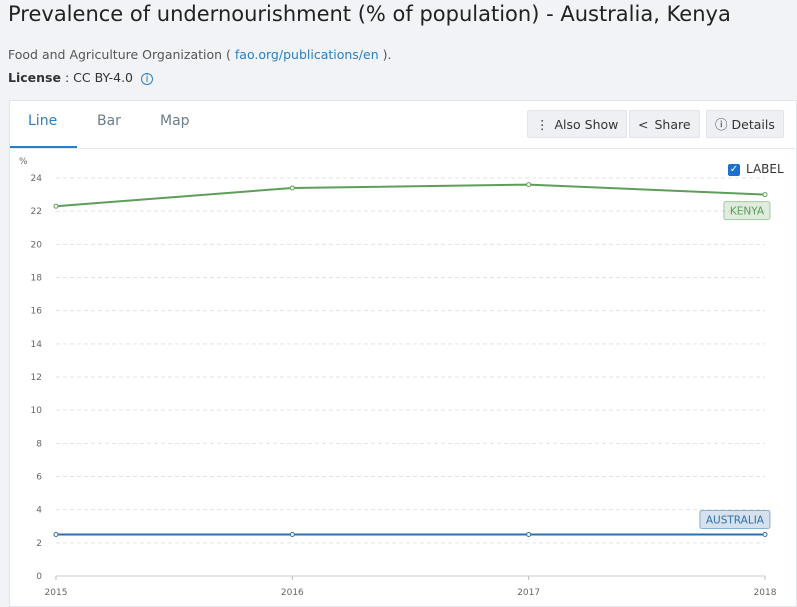 This screenshot has width=797, height=607. I want to click on series-label: KENYA, so click(747, 211).